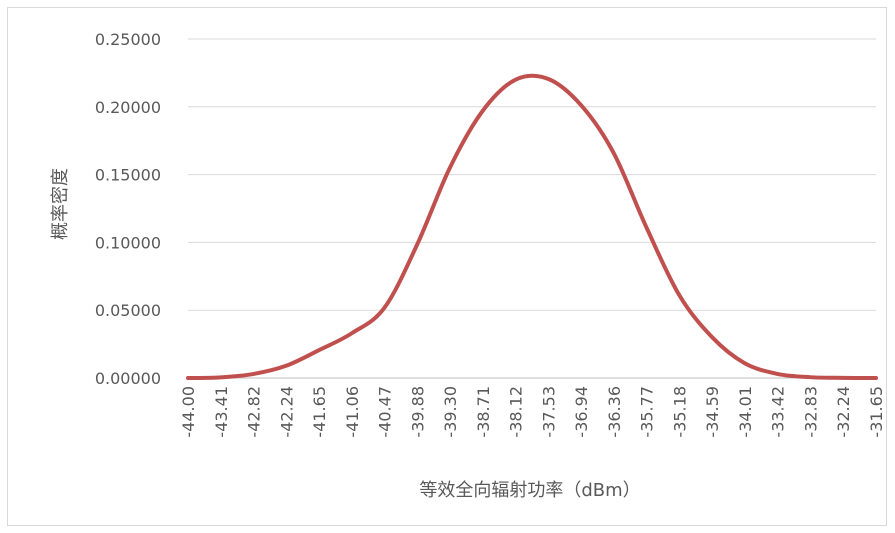 This screenshot has height=533, width=895. I want to click on y-tick-label: 0.20000, so click(128, 107).